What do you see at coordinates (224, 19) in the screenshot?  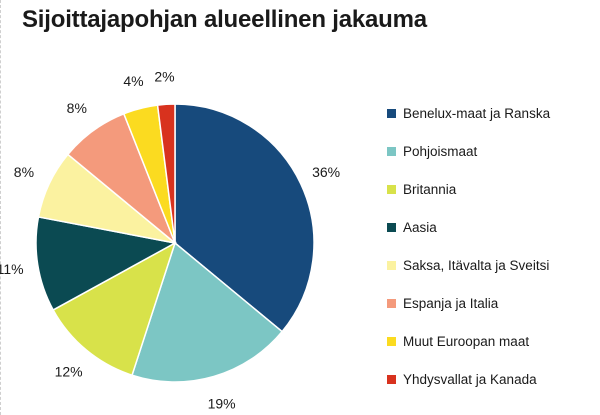 I see `chart-title: Sijoittajapohjan alueellinen jakauma` at bounding box center [224, 19].